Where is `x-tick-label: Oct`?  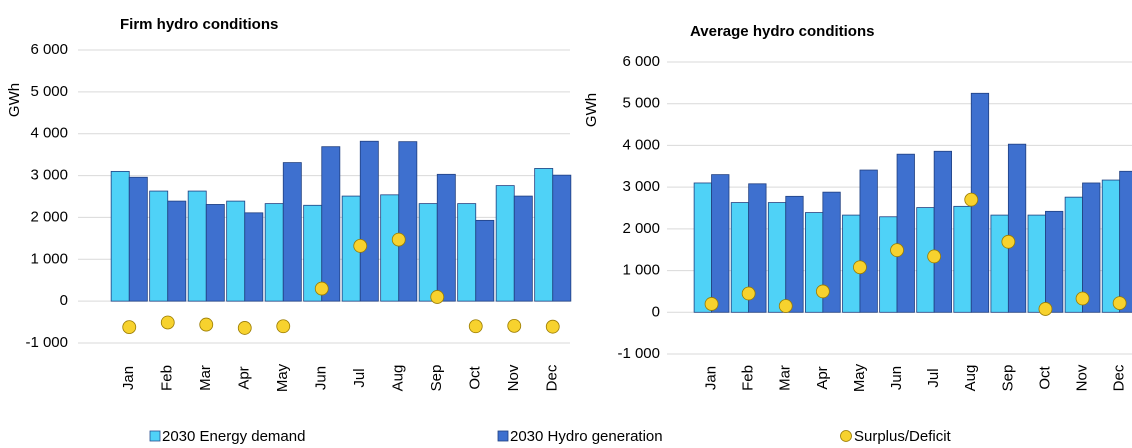
x-tick-label: Oct is located at coordinates (1044, 378).